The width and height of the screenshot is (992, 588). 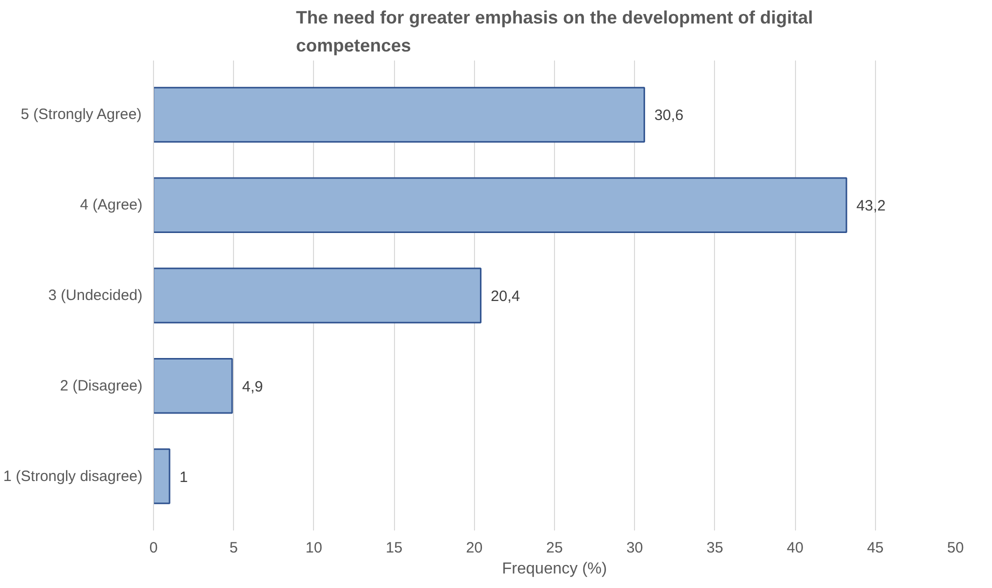 I want to click on x-axis-title: Frequency (%), so click(x=554, y=569).